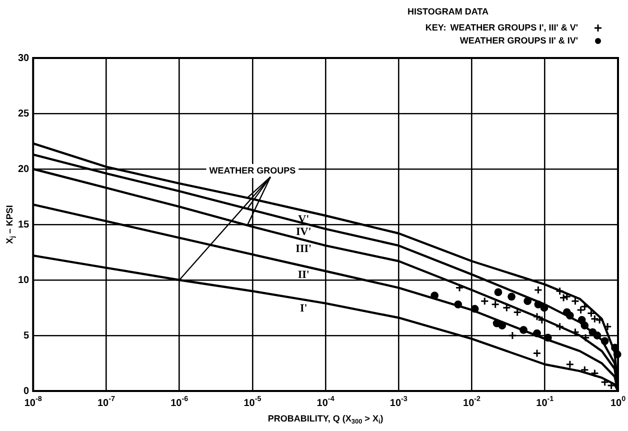 The image size is (628, 431). Describe the element at coordinates (24, 224) in the screenshot. I see `y-tick-label: 15` at that location.